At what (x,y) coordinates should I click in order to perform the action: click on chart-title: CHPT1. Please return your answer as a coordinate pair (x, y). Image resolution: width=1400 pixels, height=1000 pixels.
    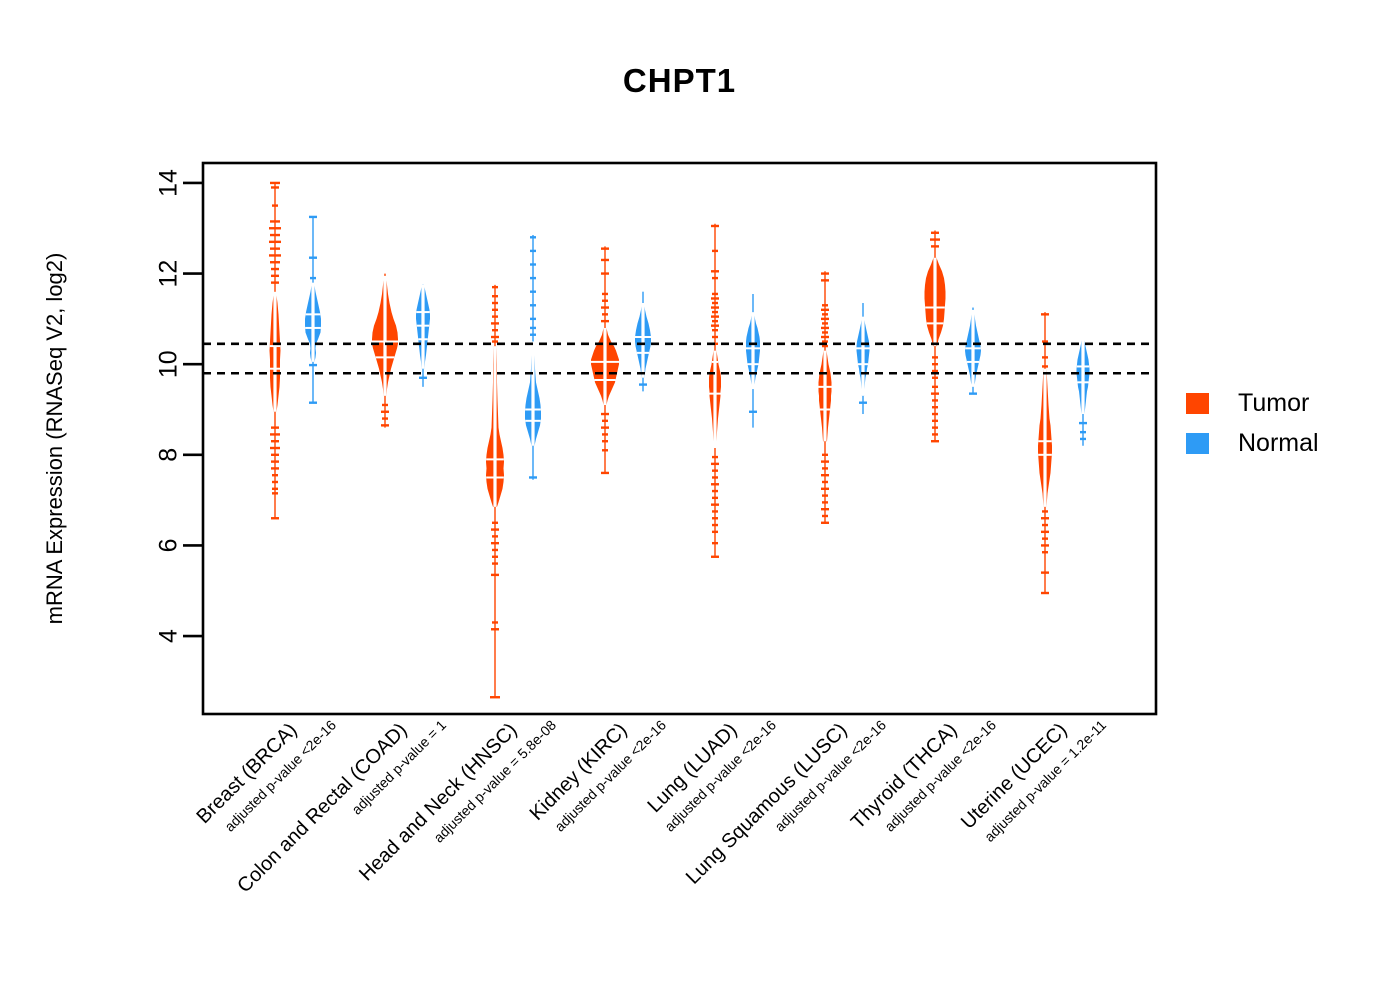
    Looking at the image, I should click on (679, 80).